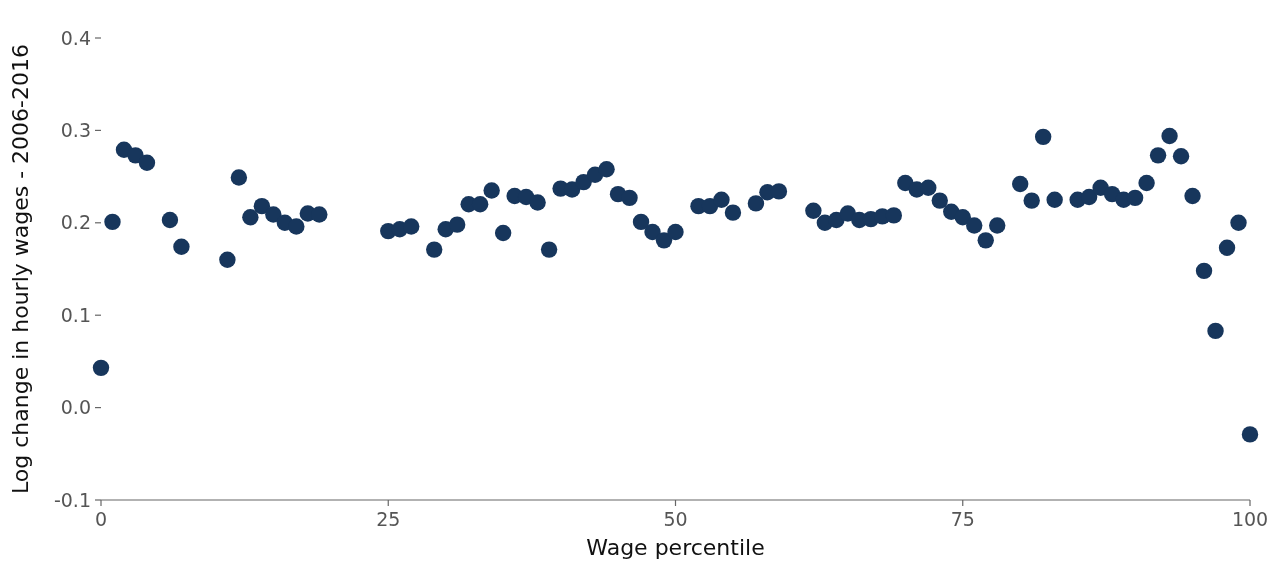 This screenshot has width=1279, height=569. What do you see at coordinates (388, 519) in the screenshot?
I see `x-tick-label: 25` at bounding box center [388, 519].